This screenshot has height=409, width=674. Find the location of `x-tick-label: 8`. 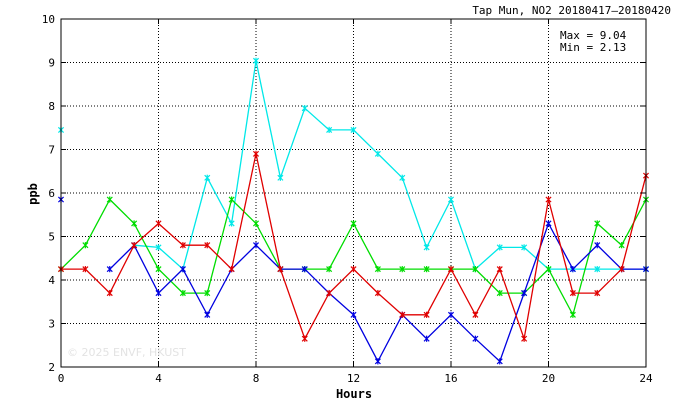

x-tick-label: 8 is located at coordinates (256, 378).